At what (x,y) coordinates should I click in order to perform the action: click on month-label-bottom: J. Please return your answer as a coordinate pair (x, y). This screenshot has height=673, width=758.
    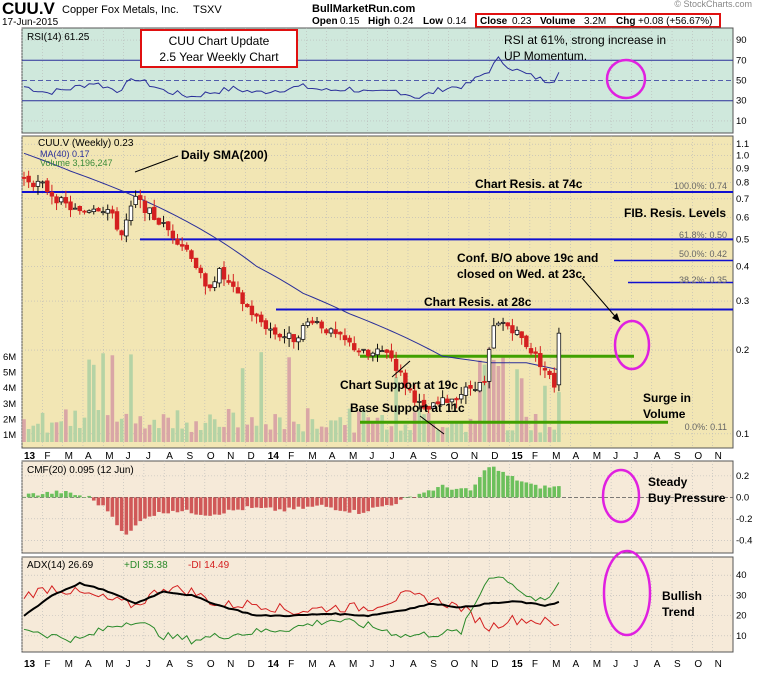
    Looking at the image, I should click on (371, 664).